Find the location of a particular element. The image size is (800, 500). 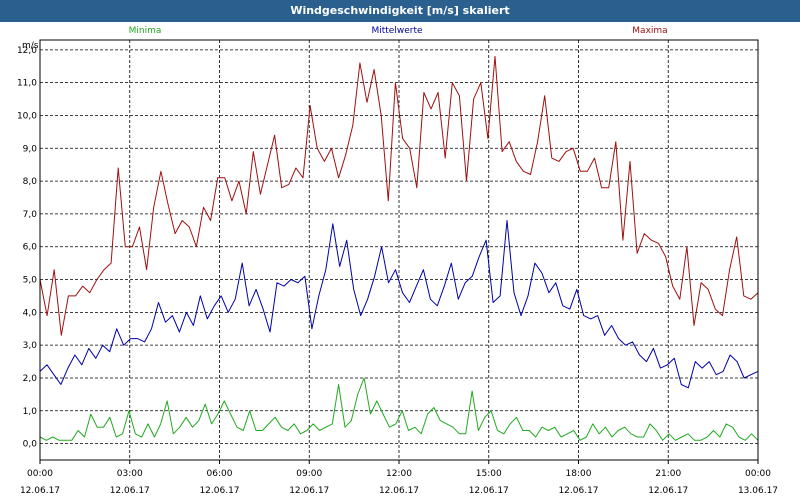

y-tick-label: 2,0 is located at coordinates (30, 379).